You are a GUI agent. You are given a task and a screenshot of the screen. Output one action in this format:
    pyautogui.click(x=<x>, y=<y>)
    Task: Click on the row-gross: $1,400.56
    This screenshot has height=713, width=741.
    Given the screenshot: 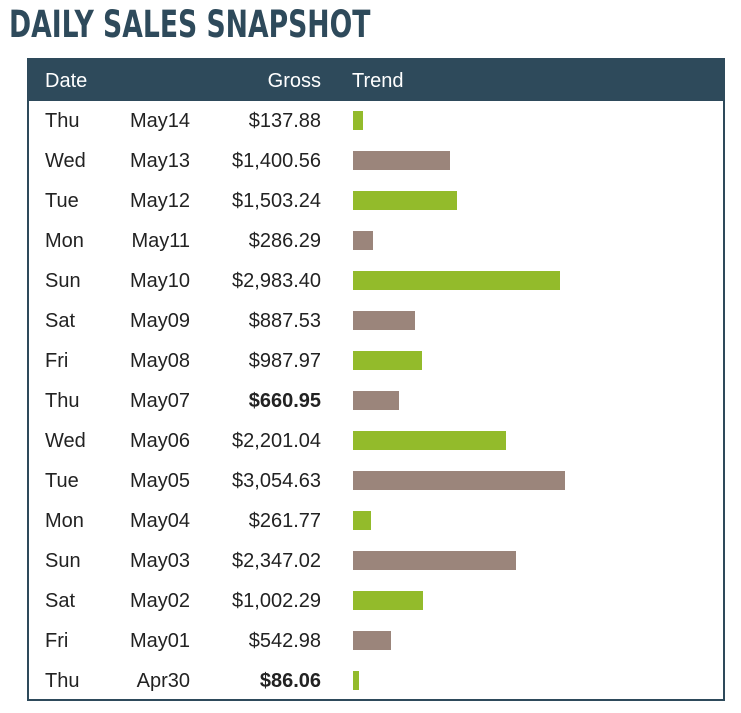 What is the action you would take?
    pyautogui.click(x=276, y=161)
    